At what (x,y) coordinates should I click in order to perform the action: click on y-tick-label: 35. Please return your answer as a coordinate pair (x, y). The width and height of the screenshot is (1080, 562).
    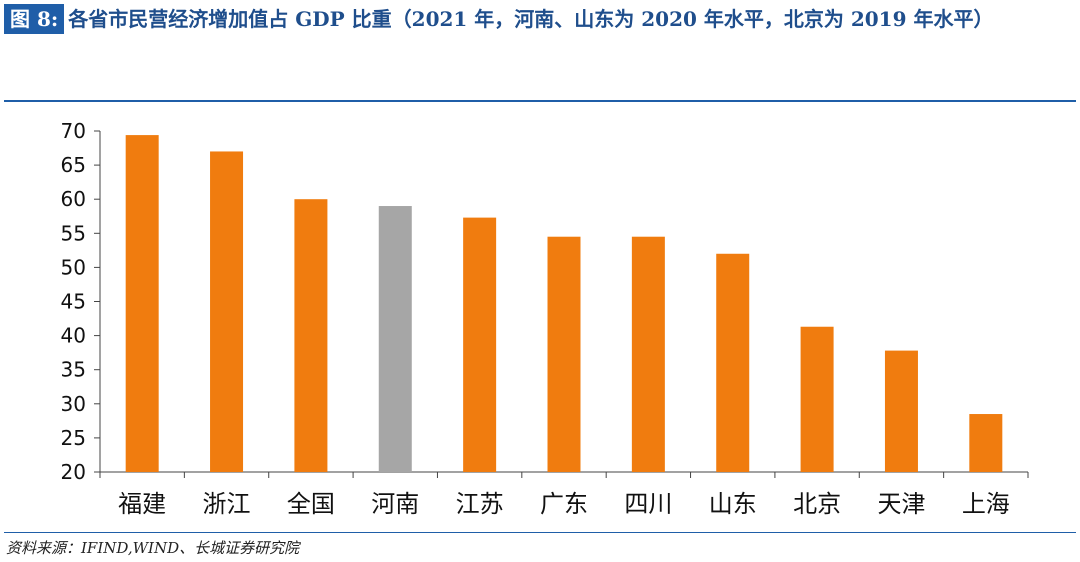
    Looking at the image, I should click on (73, 370).